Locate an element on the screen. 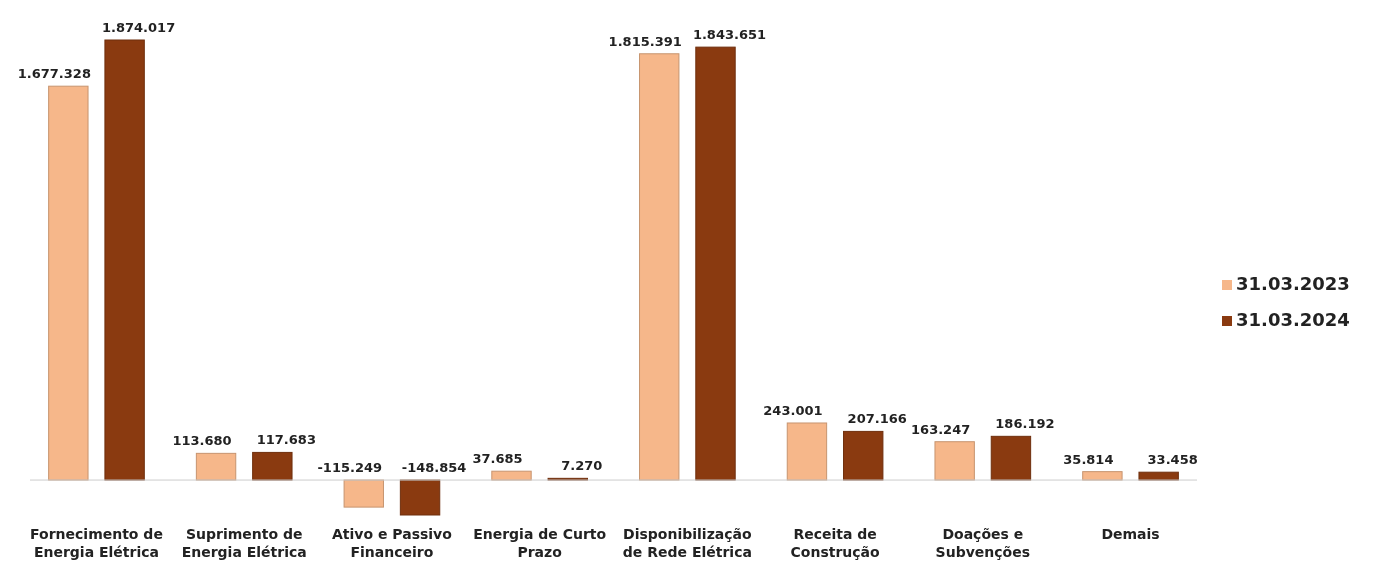 The height and width of the screenshot is (587, 1377). data-label: 35.814 is located at coordinates (1088, 459).